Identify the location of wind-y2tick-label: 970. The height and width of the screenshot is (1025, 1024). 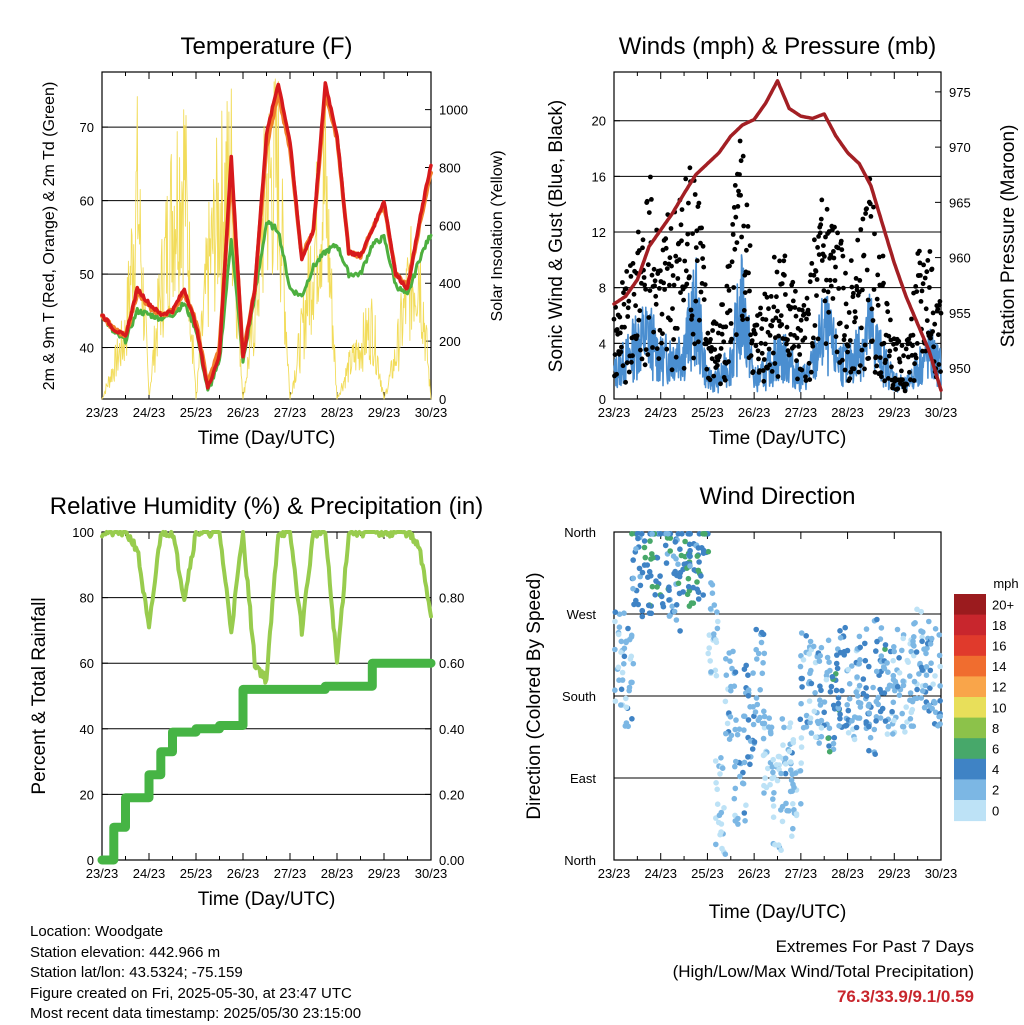
(960, 147).